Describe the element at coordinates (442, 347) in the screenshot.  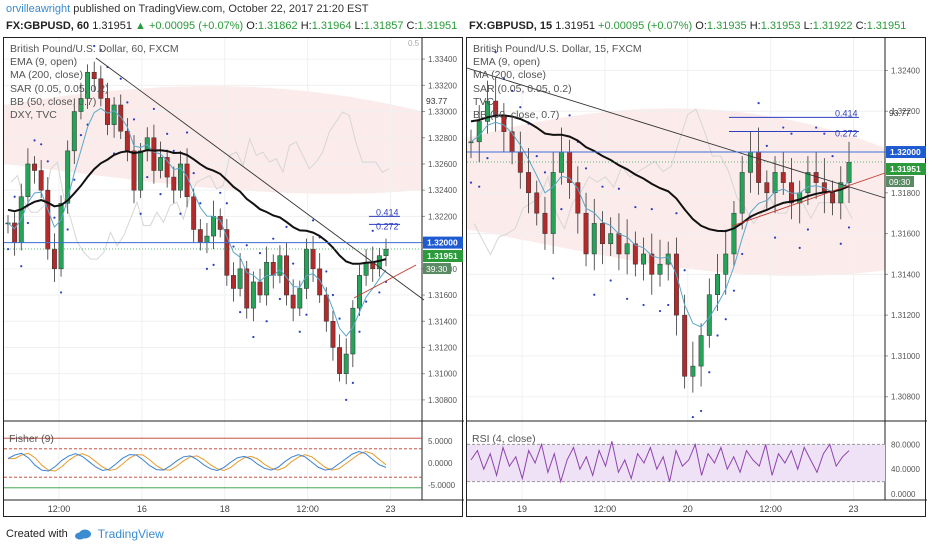
I see `price-tick-label: 1.31200` at that location.